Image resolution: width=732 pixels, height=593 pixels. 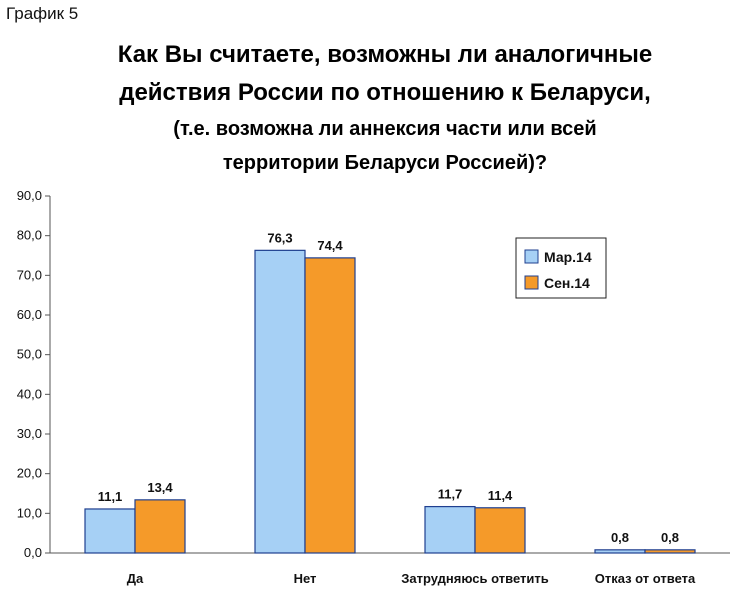 What do you see at coordinates (33, 552) in the screenshot?
I see `y-tick-label: 0,0` at bounding box center [33, 552].